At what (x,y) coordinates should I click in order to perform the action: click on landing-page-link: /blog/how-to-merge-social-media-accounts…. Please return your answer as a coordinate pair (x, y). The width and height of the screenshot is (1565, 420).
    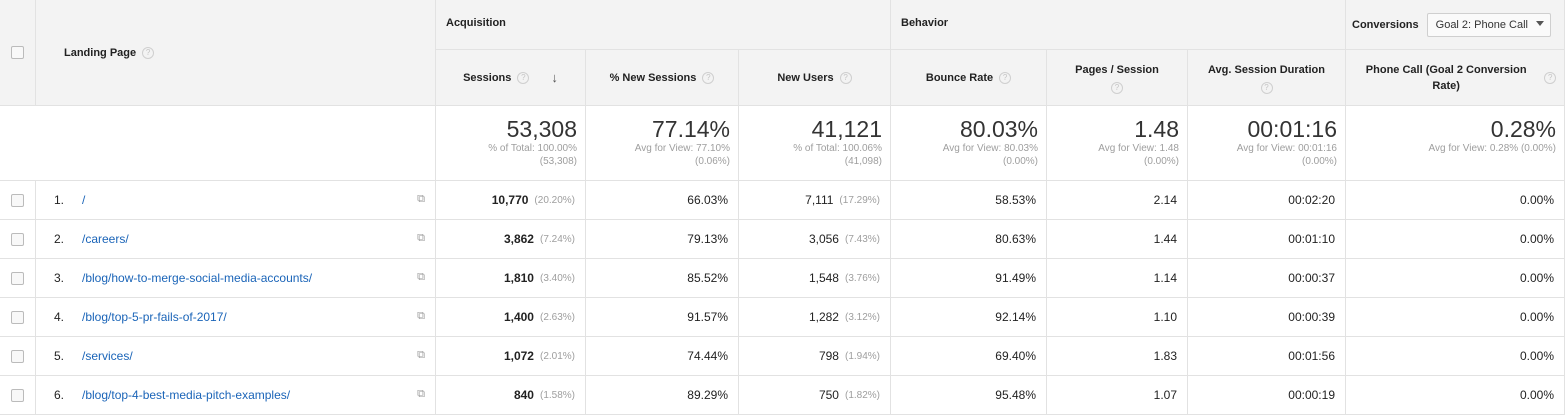
    Looking at the image, I should click on (197, 278).